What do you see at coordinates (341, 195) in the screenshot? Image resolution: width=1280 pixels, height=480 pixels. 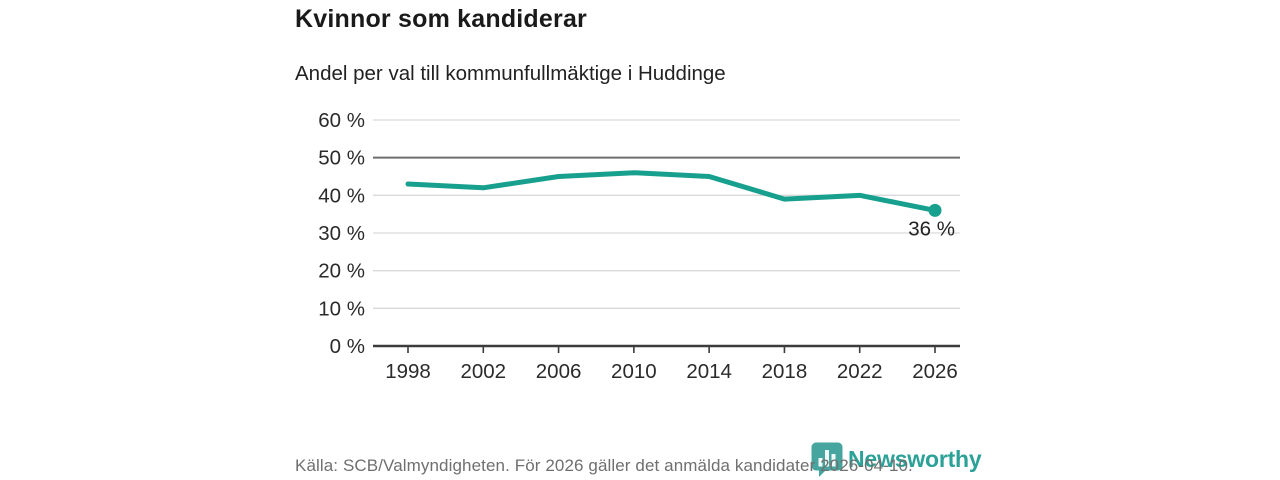 I see `y-tick-label-40: 40 %` at bounding box center [341, 195].